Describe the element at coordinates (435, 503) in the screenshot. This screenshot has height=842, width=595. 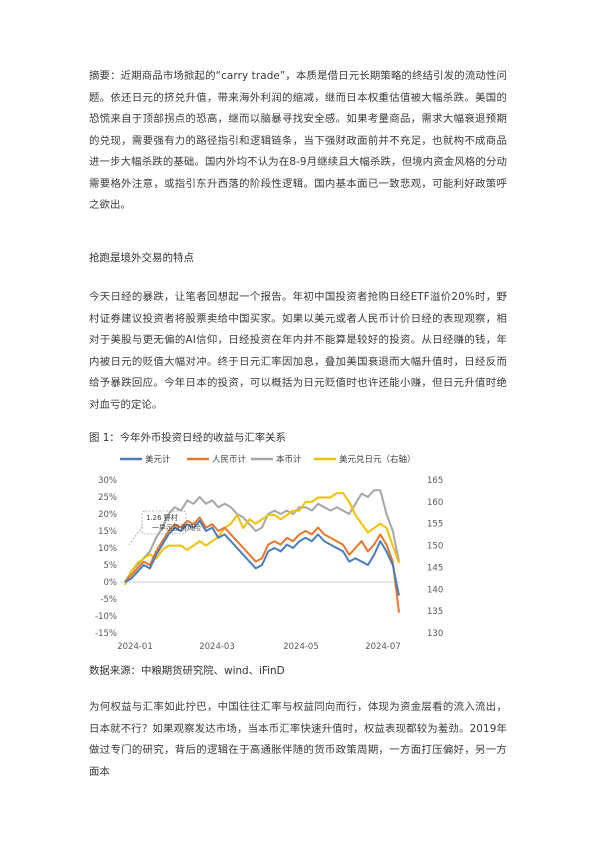
I see `y-right-tick-label: 160` at that location.